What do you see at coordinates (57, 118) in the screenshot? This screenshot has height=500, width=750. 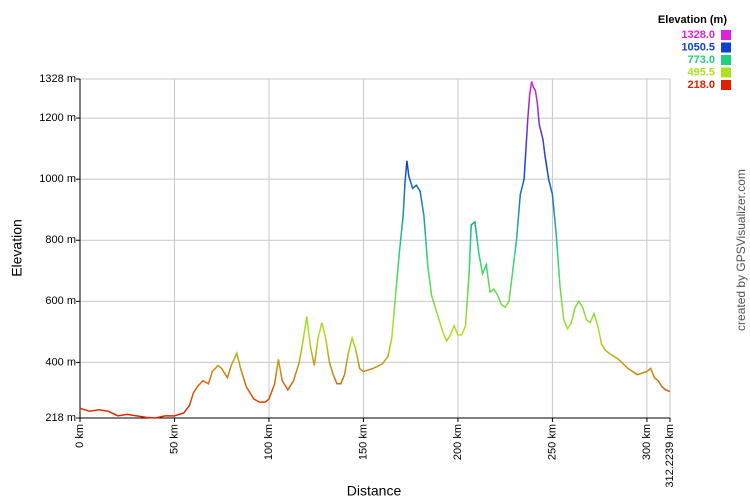 I see `y-tick-label: 1200 m` at bounding box center [57, 118].